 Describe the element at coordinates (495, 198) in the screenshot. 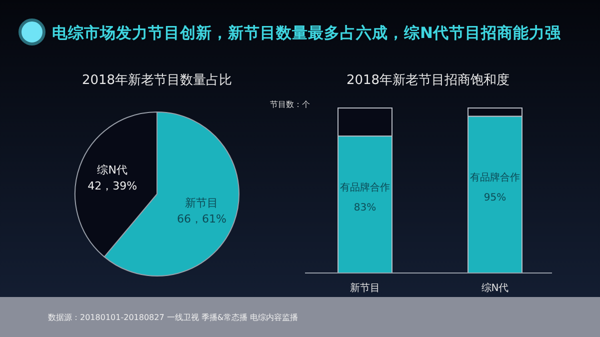

I see `data-label: 95%` at that location.